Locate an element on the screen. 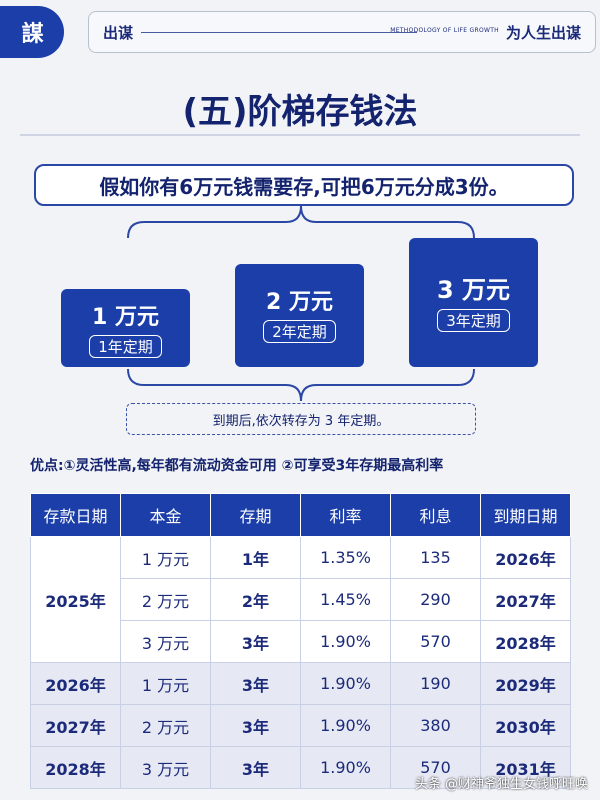 This screenshot has height=800, width=600. brand-logo: 謀 is located at coordinates (32, 32).